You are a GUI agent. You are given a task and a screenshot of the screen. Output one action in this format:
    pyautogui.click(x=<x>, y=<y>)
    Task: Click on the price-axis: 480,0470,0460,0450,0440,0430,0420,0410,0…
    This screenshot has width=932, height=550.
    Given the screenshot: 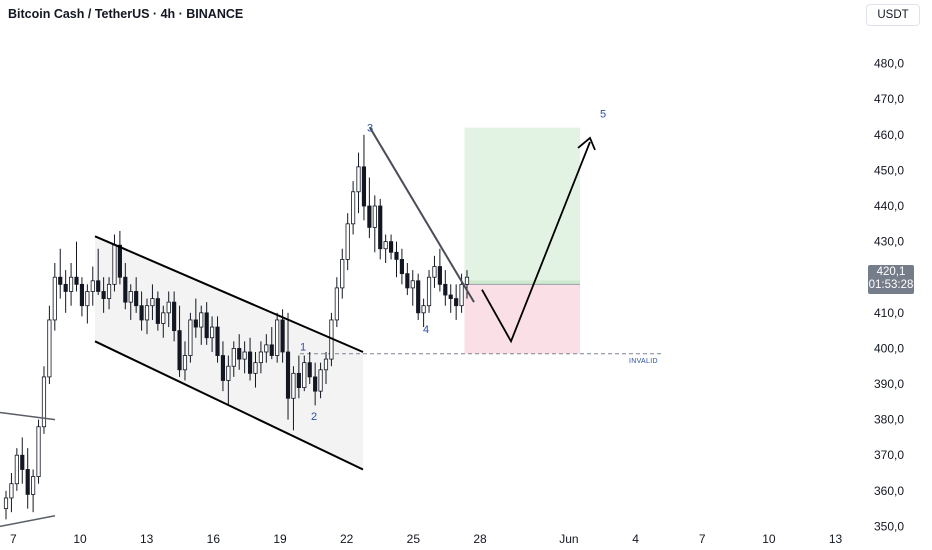 What is the action you would take?
    pyautogui.click(x=889, y=295)
    